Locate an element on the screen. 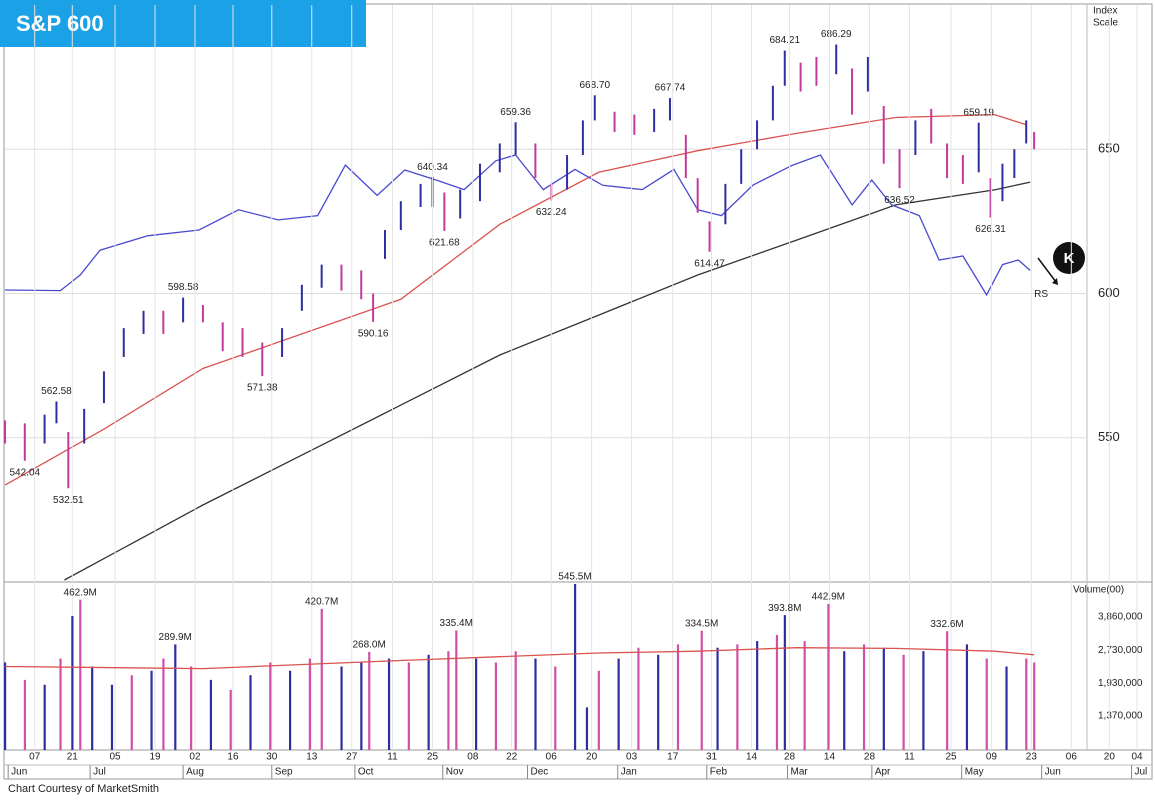 The height and width of the screenshot is (807, 1155). rs-arrowhead is located at coordinates (1055, 281).